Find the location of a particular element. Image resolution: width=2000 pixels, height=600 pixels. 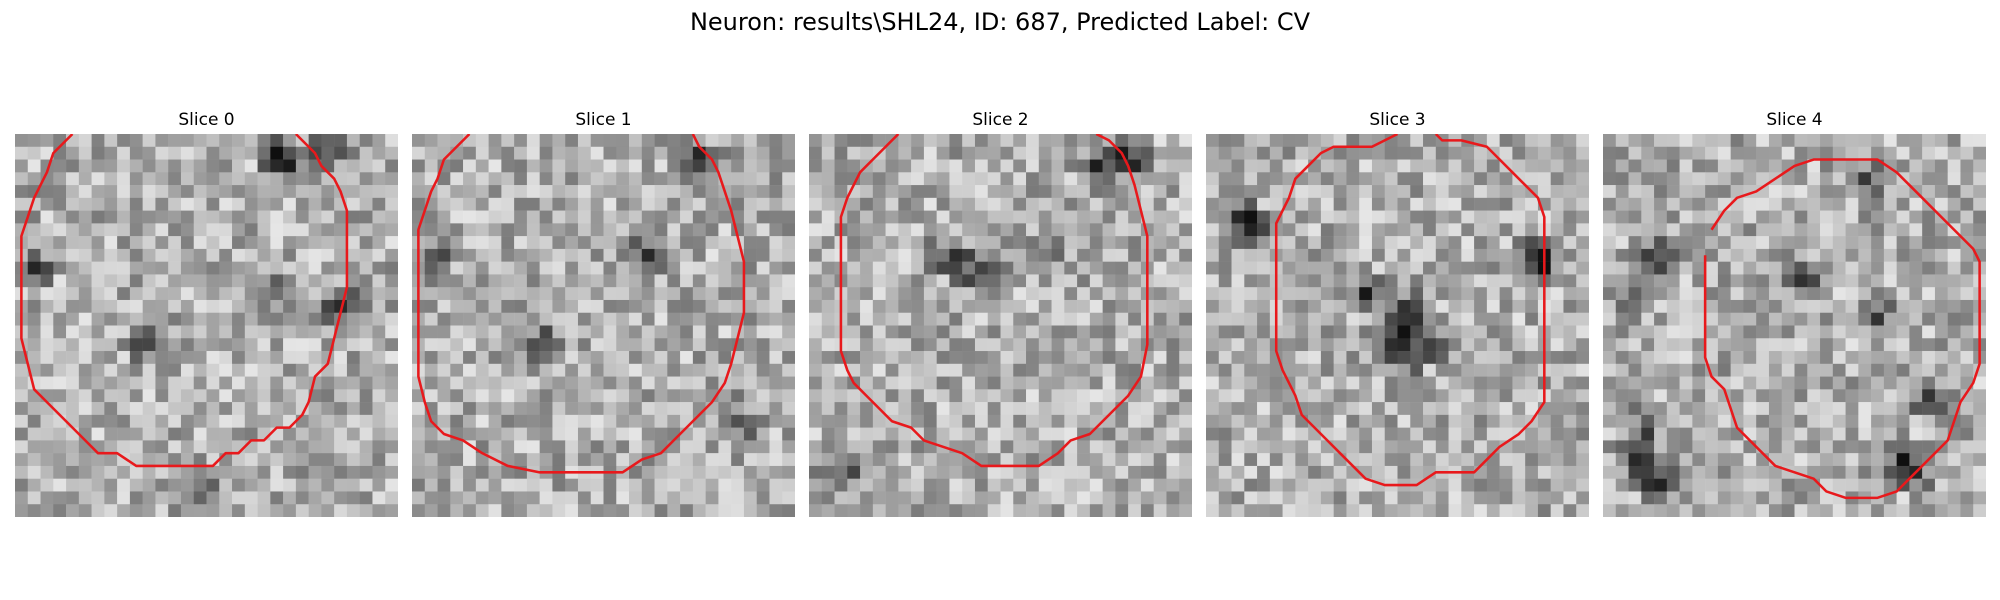

slice-panel-2: Slice 2 is located at coordinates (1000, 313).